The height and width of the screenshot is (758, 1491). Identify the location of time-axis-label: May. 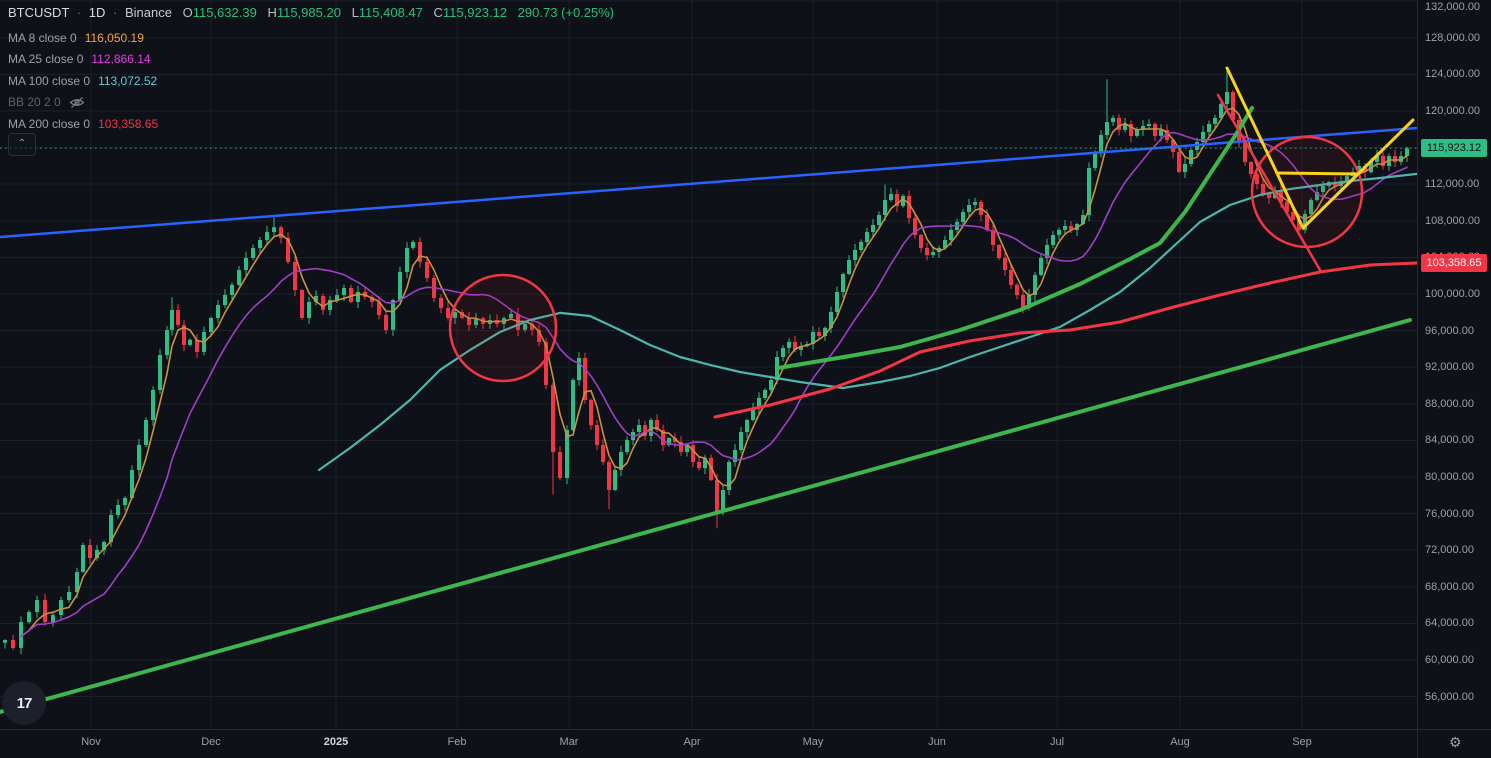
(813, 742).